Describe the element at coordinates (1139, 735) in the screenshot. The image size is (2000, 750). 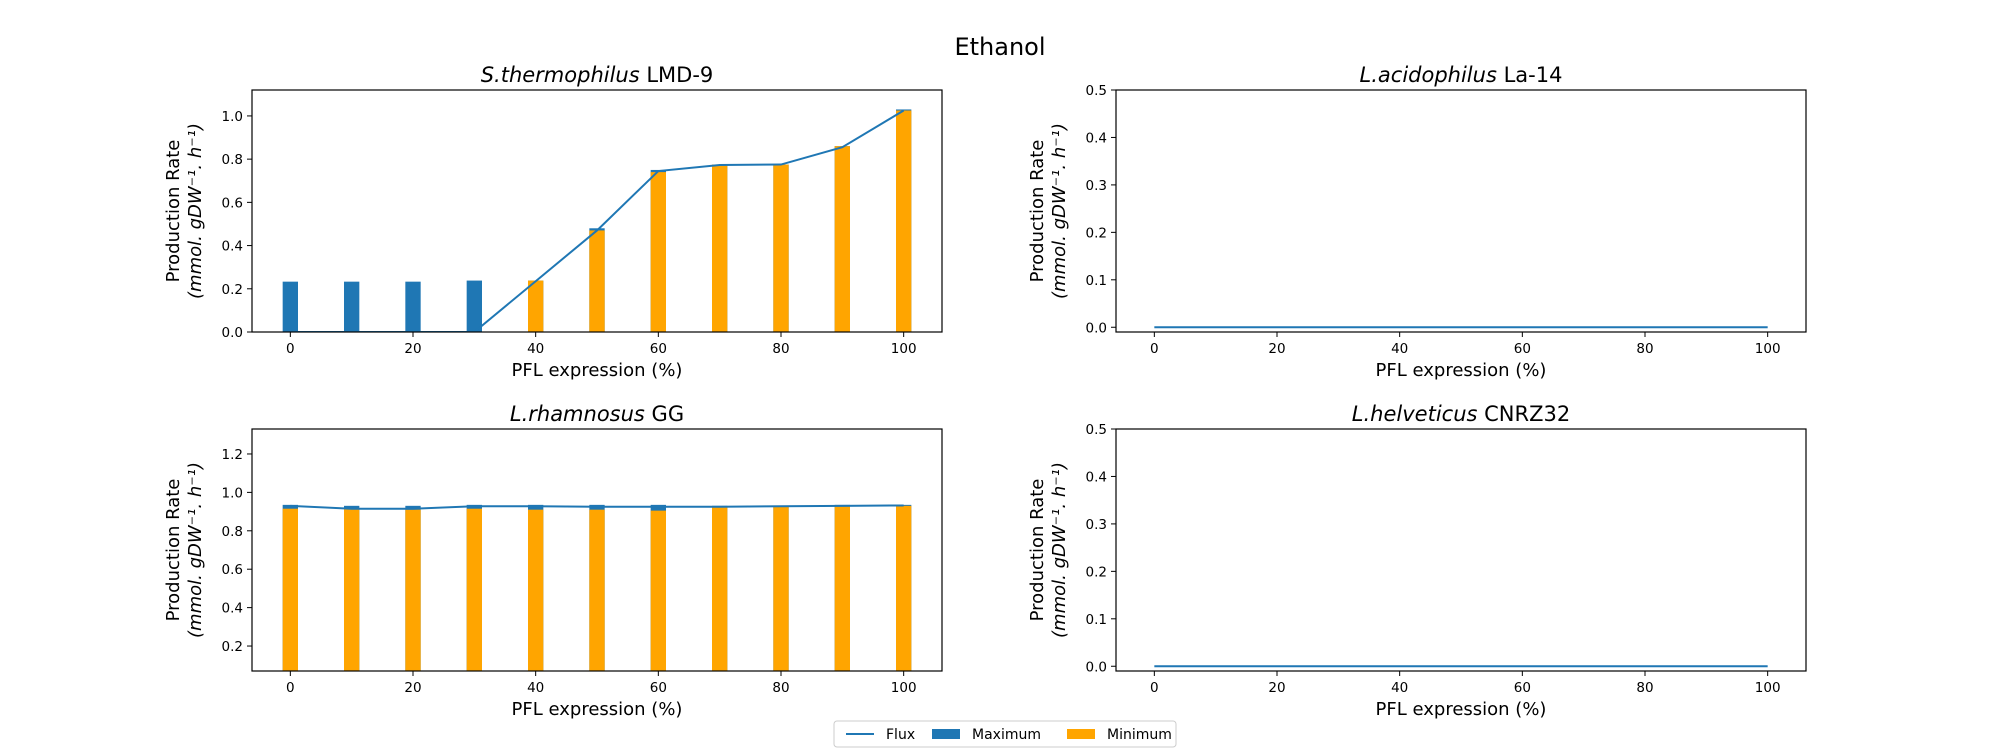
I see `legend-label: Minimum` at that location.